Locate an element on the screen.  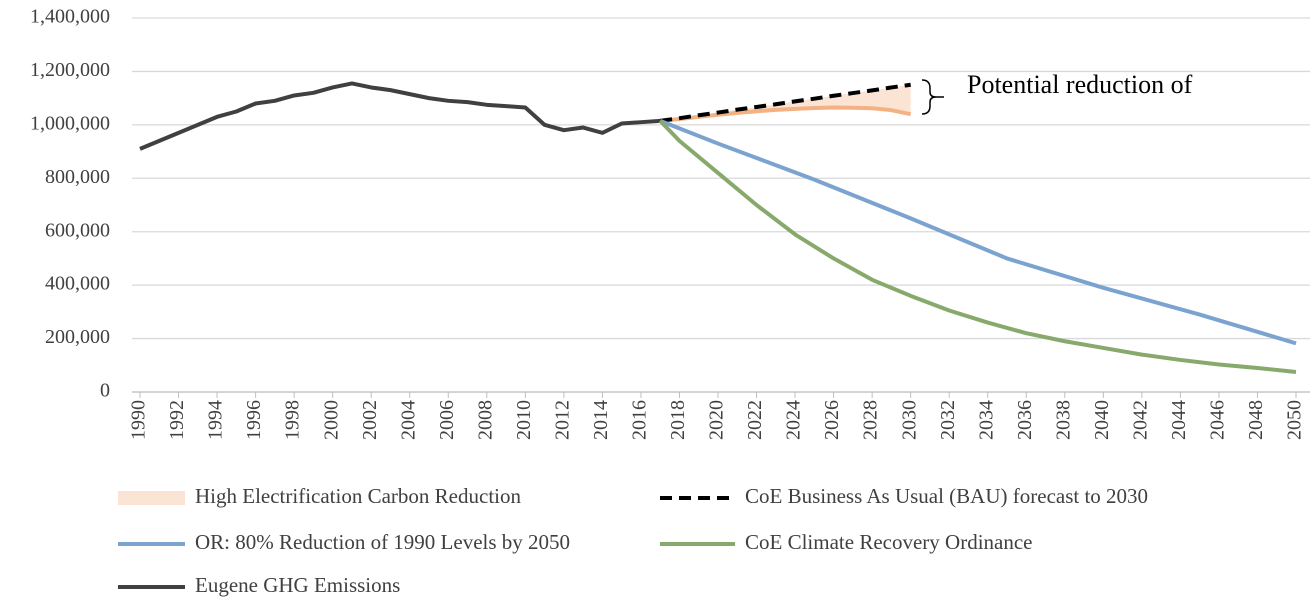
x-tick-label: 2018 is located at coordinates (678, 420).